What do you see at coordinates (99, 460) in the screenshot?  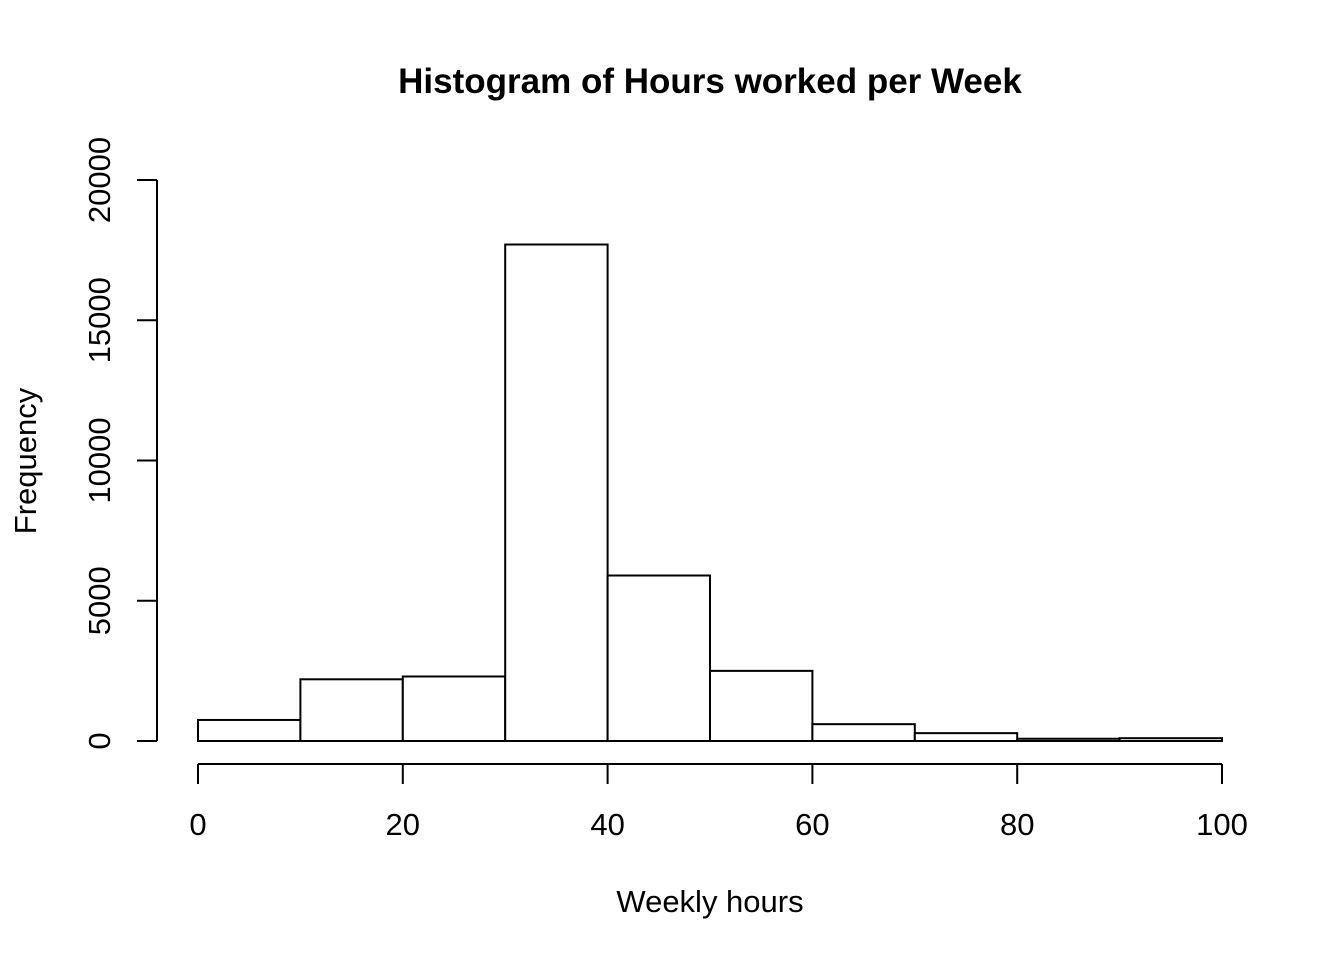 I see `y-tick-label-10000: 10000` at bounding box center [99, 460].